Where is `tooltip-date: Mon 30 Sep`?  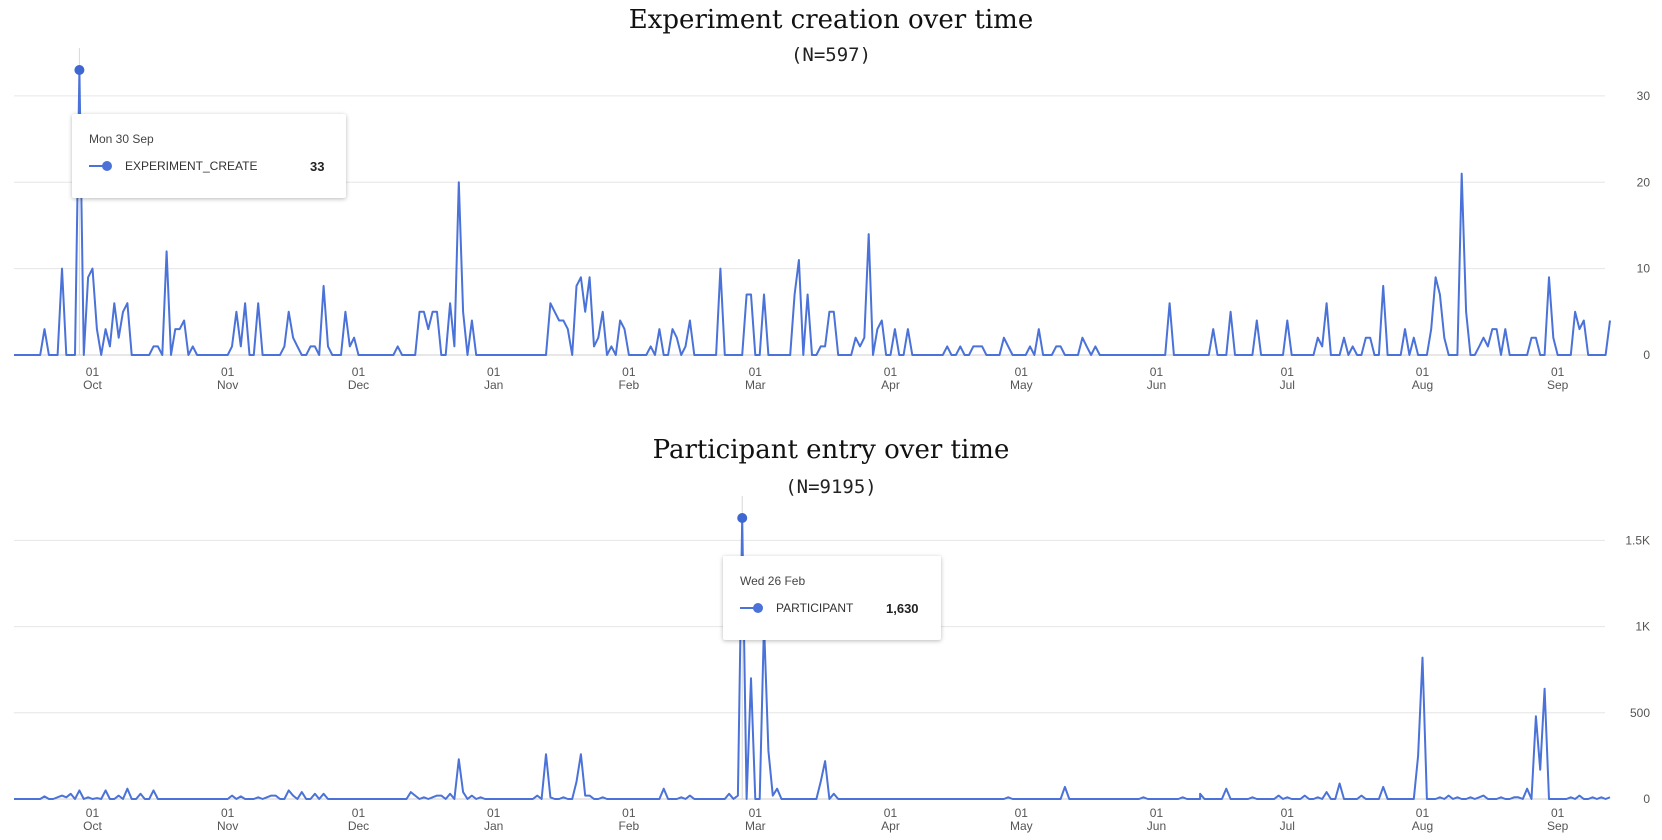 tooltip-date: Mon 30 Sep is located at coordinates (121, 139).